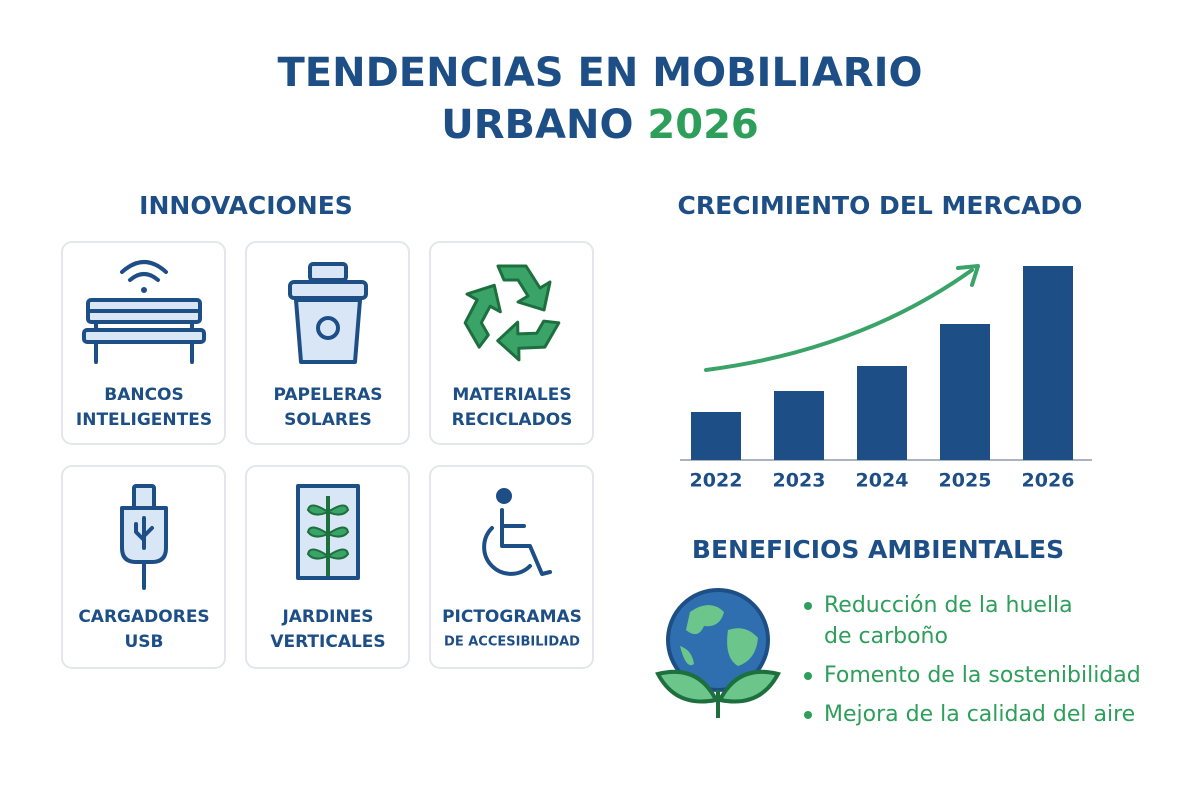 The image size is (1200, 800). Describe the element at coordinates (328, 420) in the screenshot. I see `card-label: SOLARES` at that location.